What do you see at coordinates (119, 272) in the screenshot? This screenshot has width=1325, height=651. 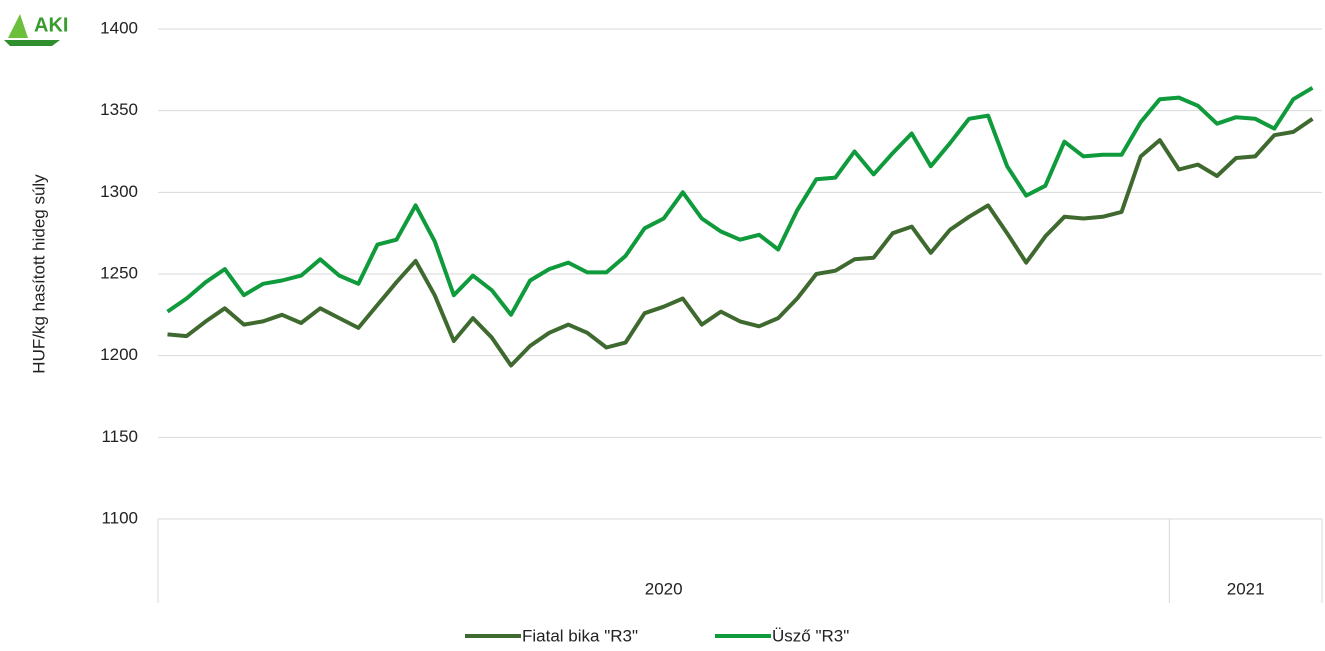 I see `y-tick-label: 1250` at bounding box center [119, 272].